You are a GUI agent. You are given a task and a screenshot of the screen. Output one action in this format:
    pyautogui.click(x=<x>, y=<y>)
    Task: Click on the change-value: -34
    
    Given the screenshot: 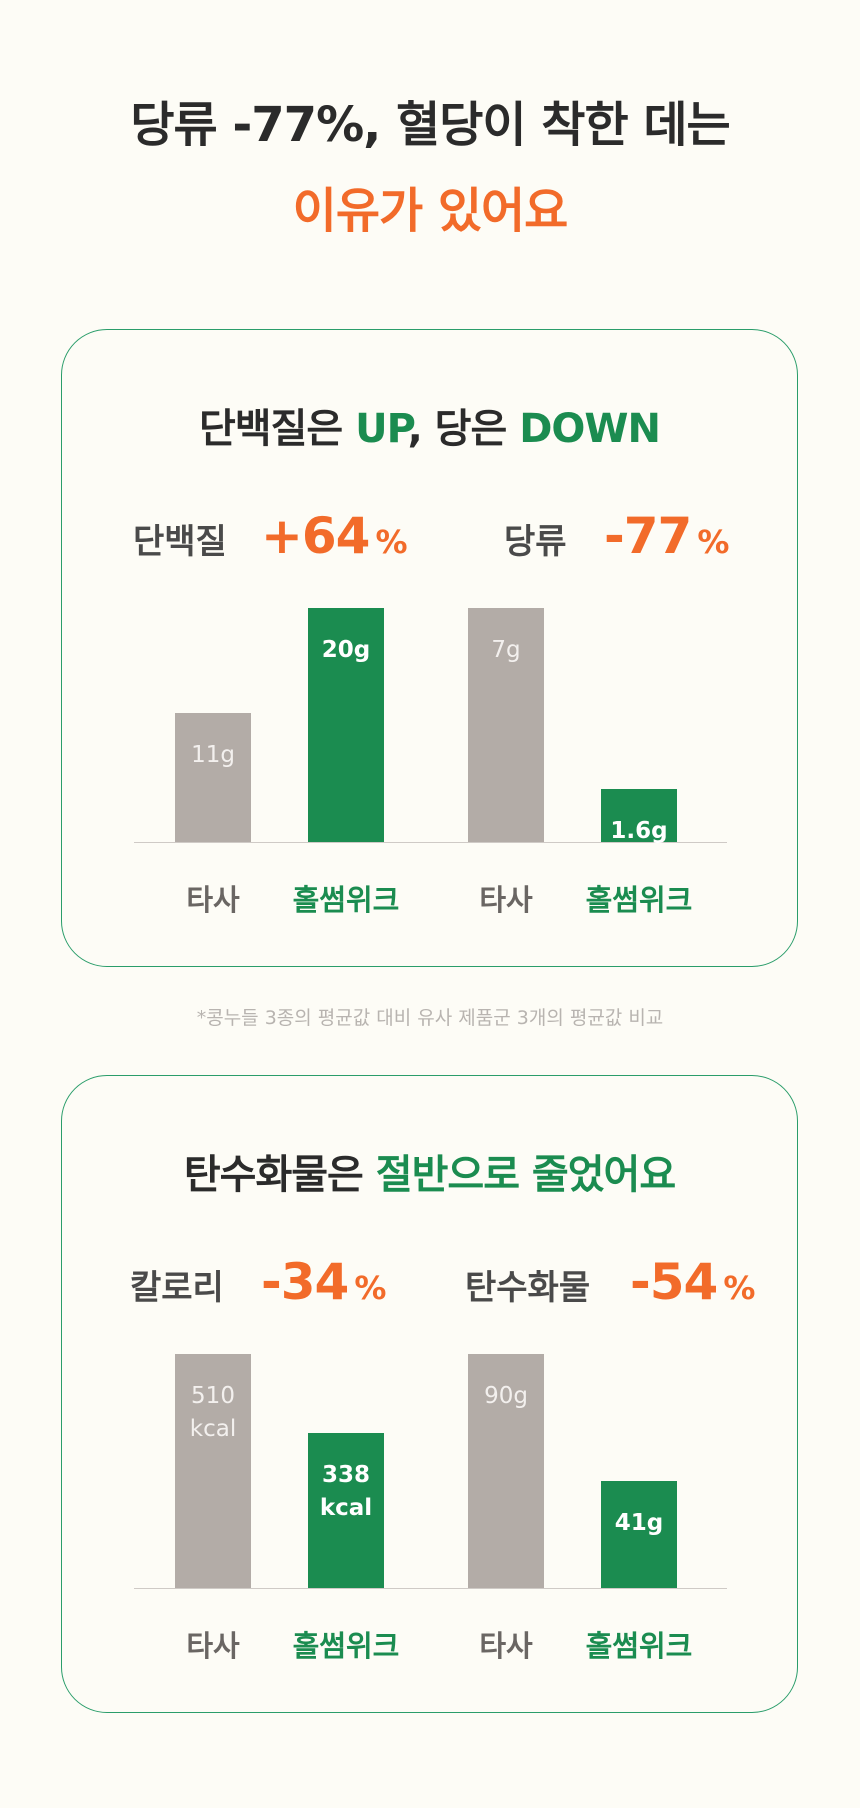 What is the action you would take?
    pyautogui.click(x=305, y=1282)
    